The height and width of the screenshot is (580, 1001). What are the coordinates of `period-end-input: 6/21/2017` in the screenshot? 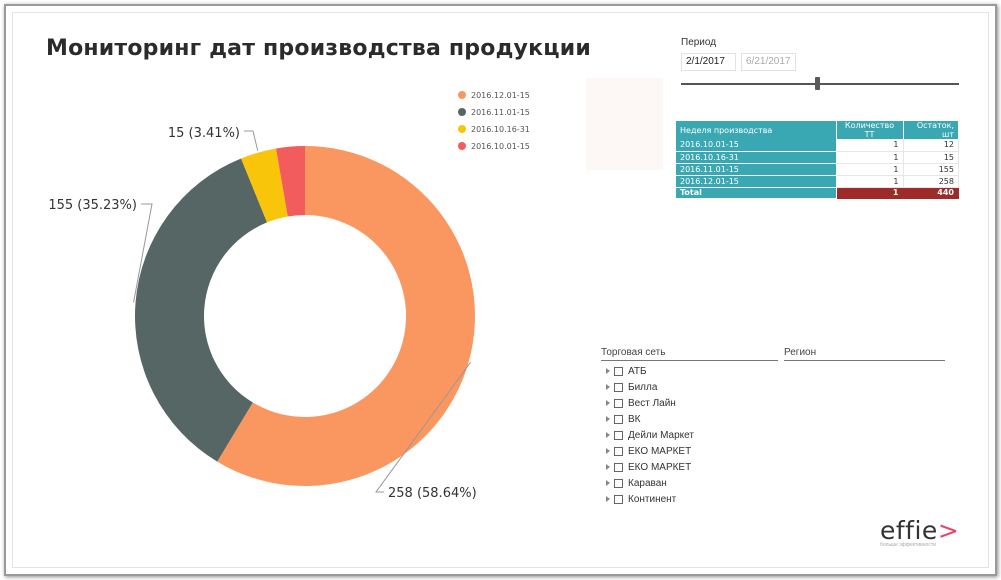 It's located at (768, 62).